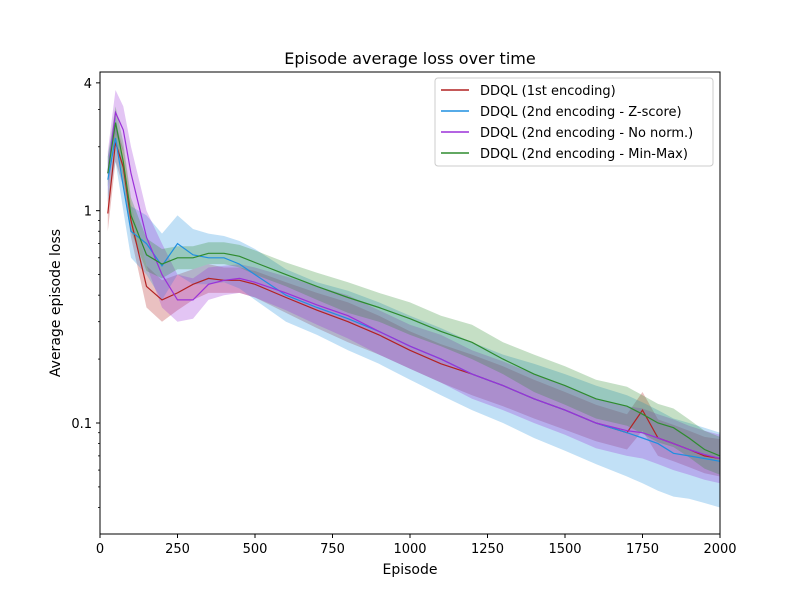 This screenshot has height=600, width=800. Describe the element at coordinates (88, 212) in the screenshot. I see `y-tick-label: 1` at that location.